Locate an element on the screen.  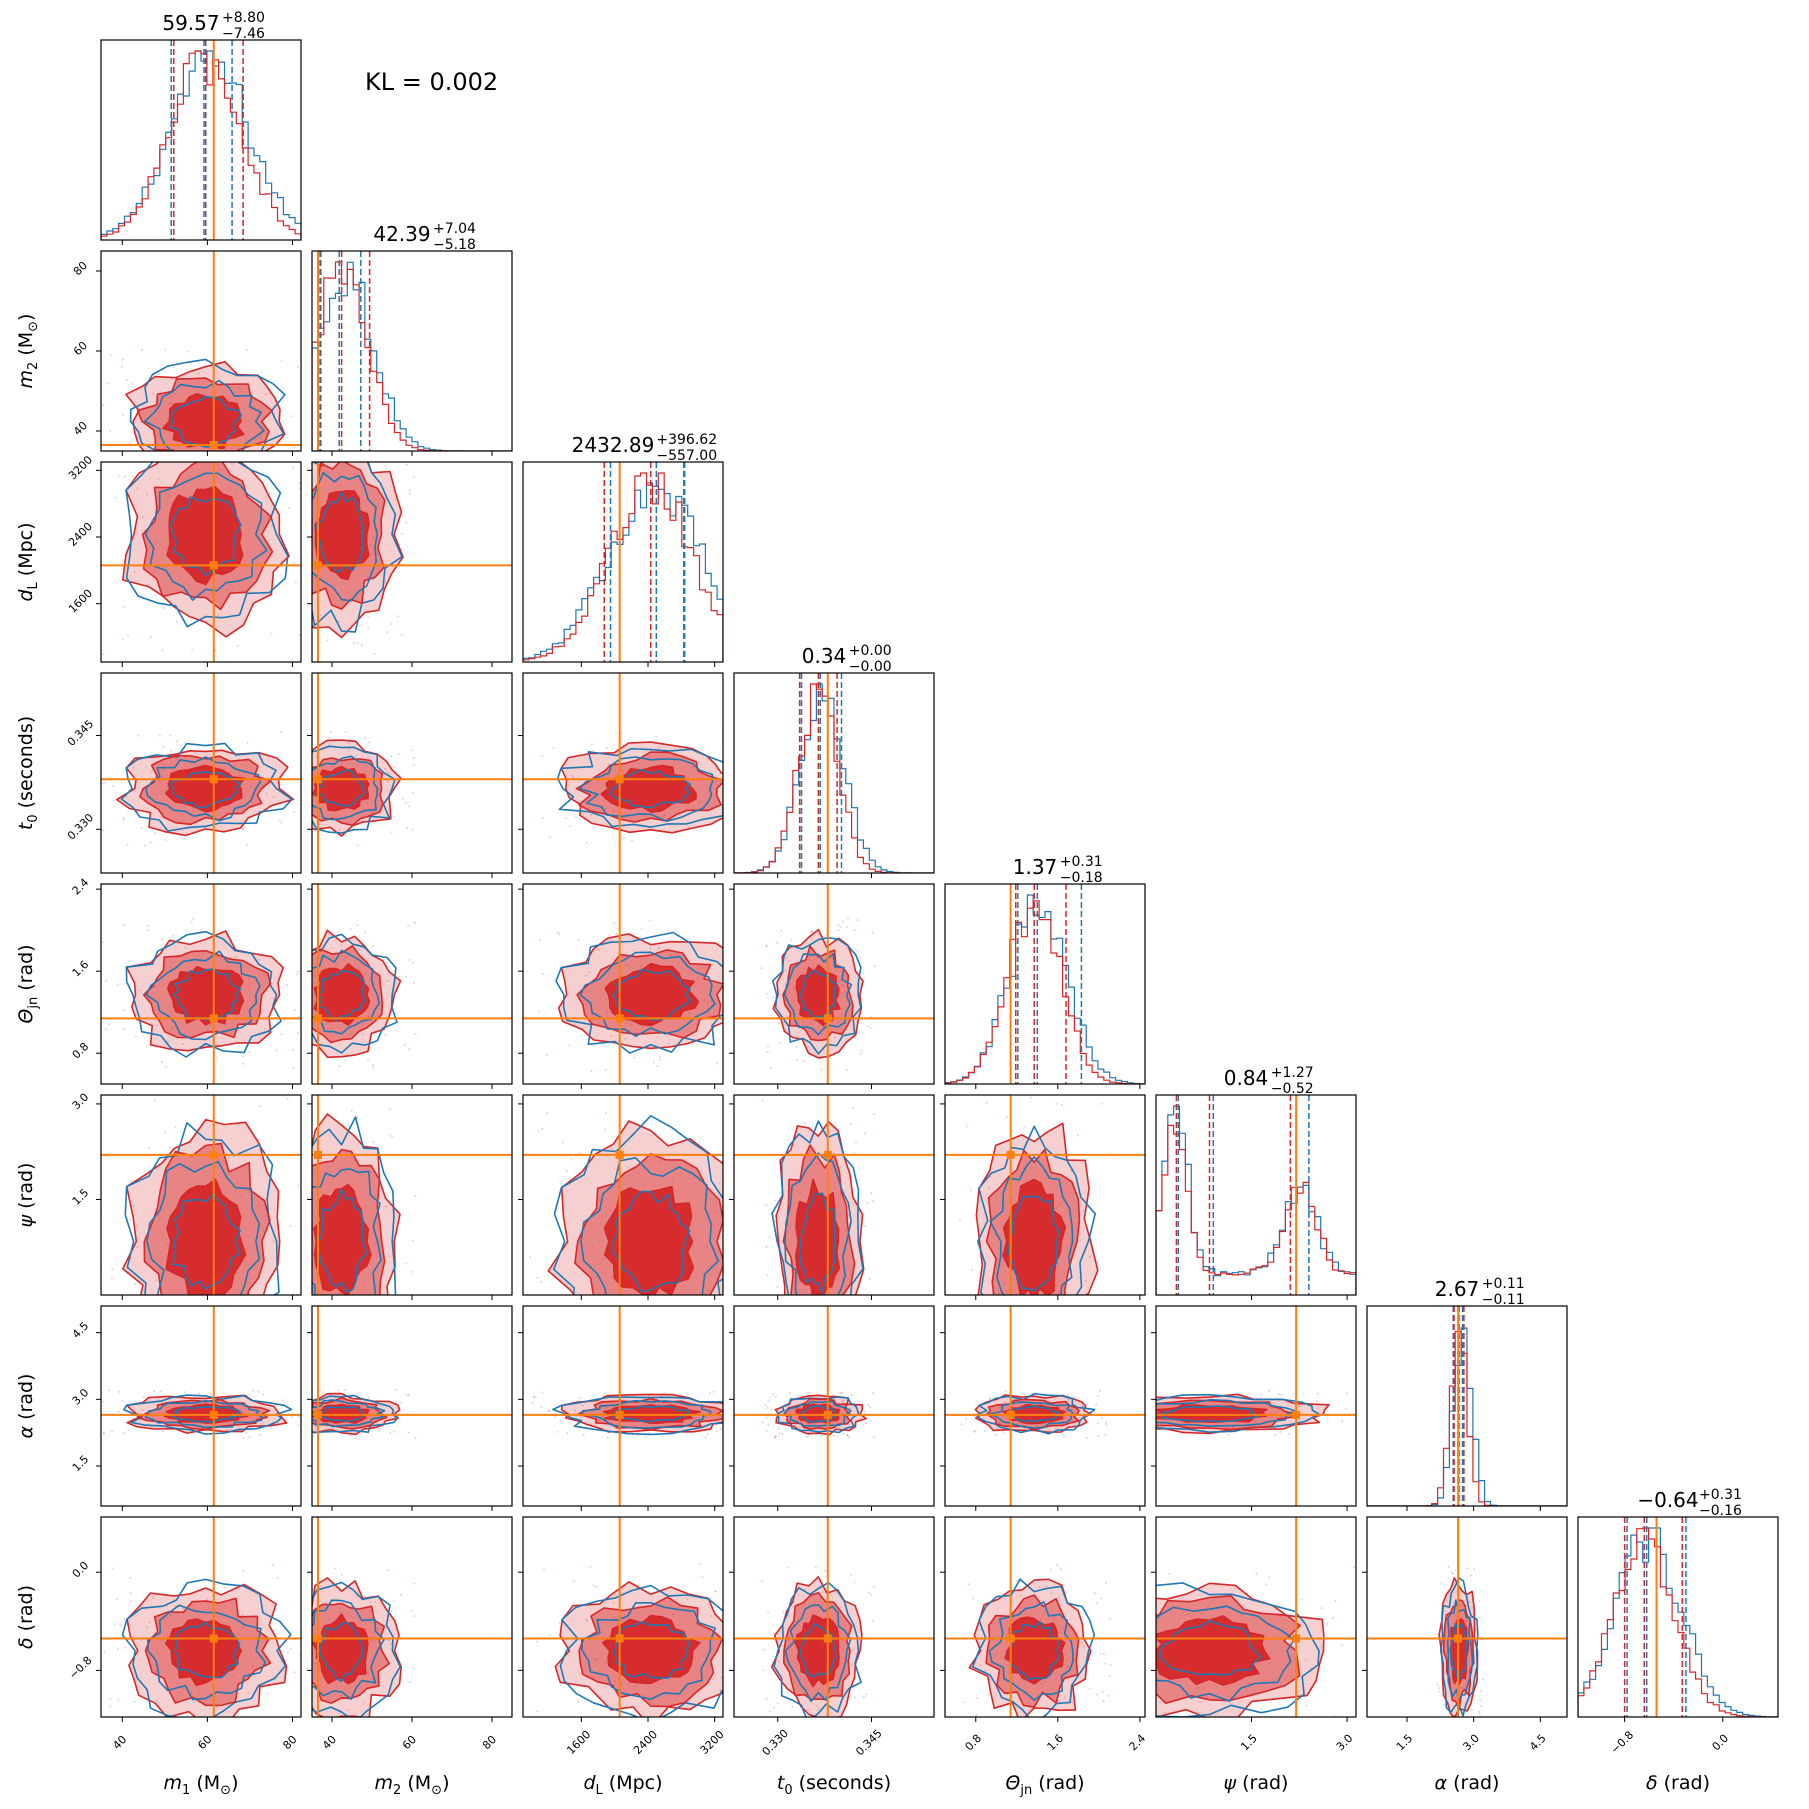
marginal-title-plus: +396.62 is located at coordinates (686, 440).